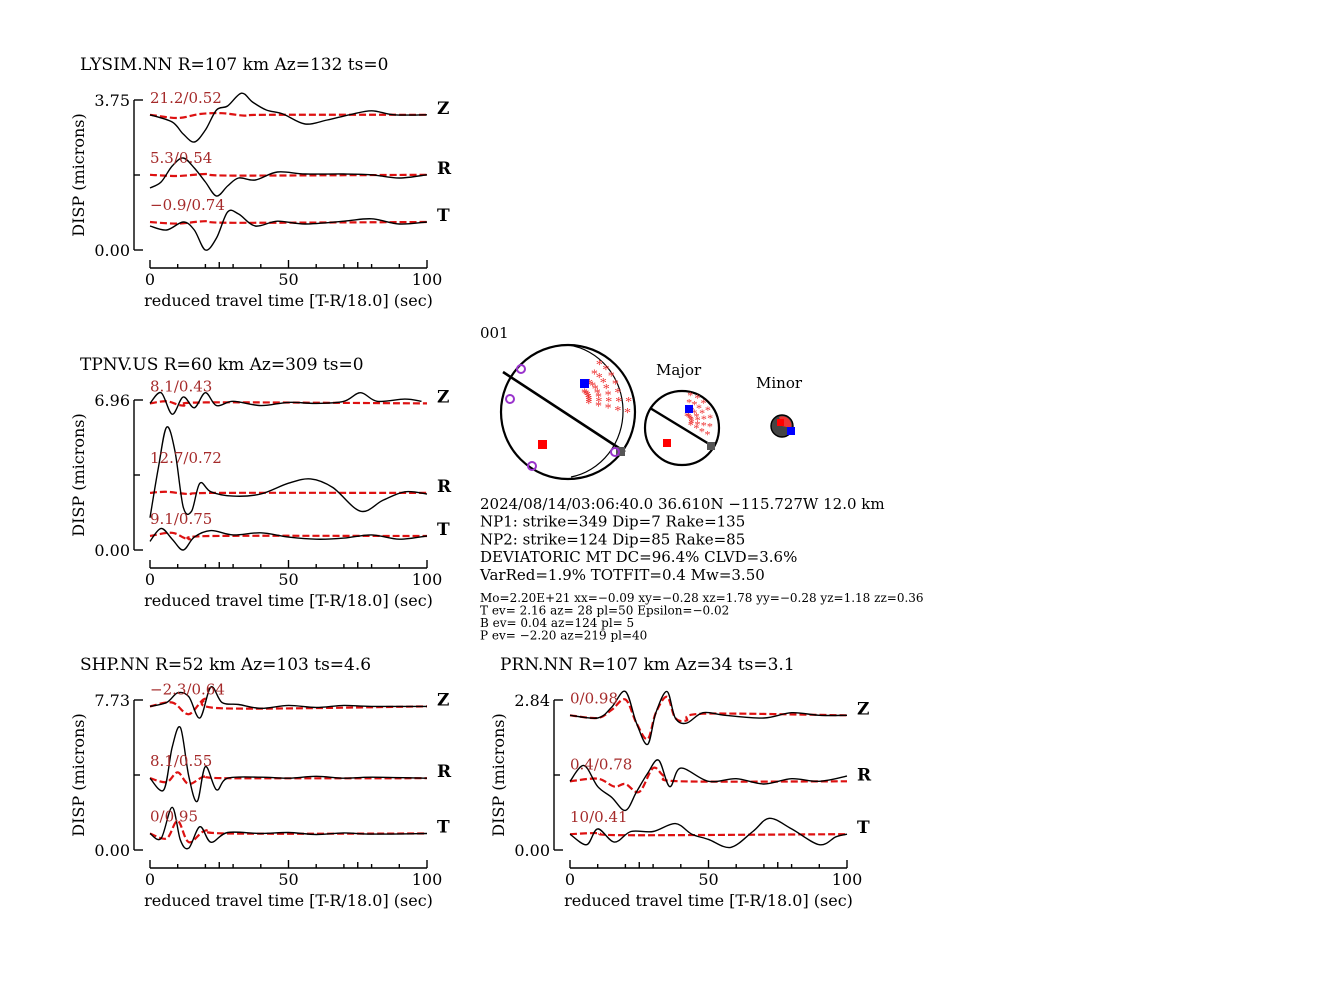  What do you see at coordinates (622, 575) in the screenshot?
I see `event-info-line: VarRed=1.9% TOTFIT=0.4 Mw=3.50` at bounding box center [622, 575].